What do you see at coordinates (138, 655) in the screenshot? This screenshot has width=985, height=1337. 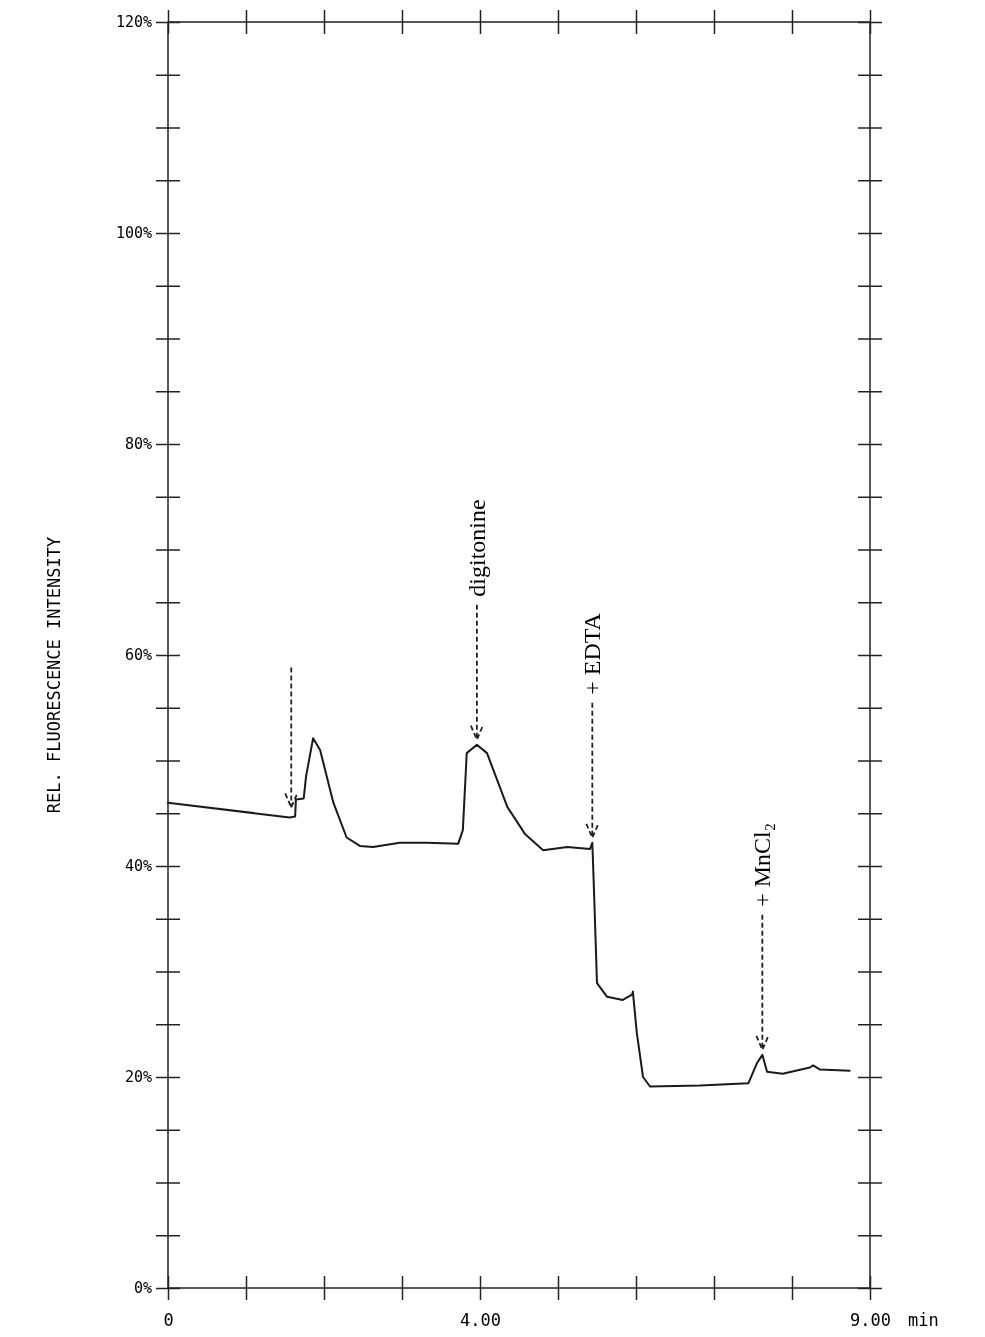 I see `y-tick-label: 60%` at bounding box center [138, 655].